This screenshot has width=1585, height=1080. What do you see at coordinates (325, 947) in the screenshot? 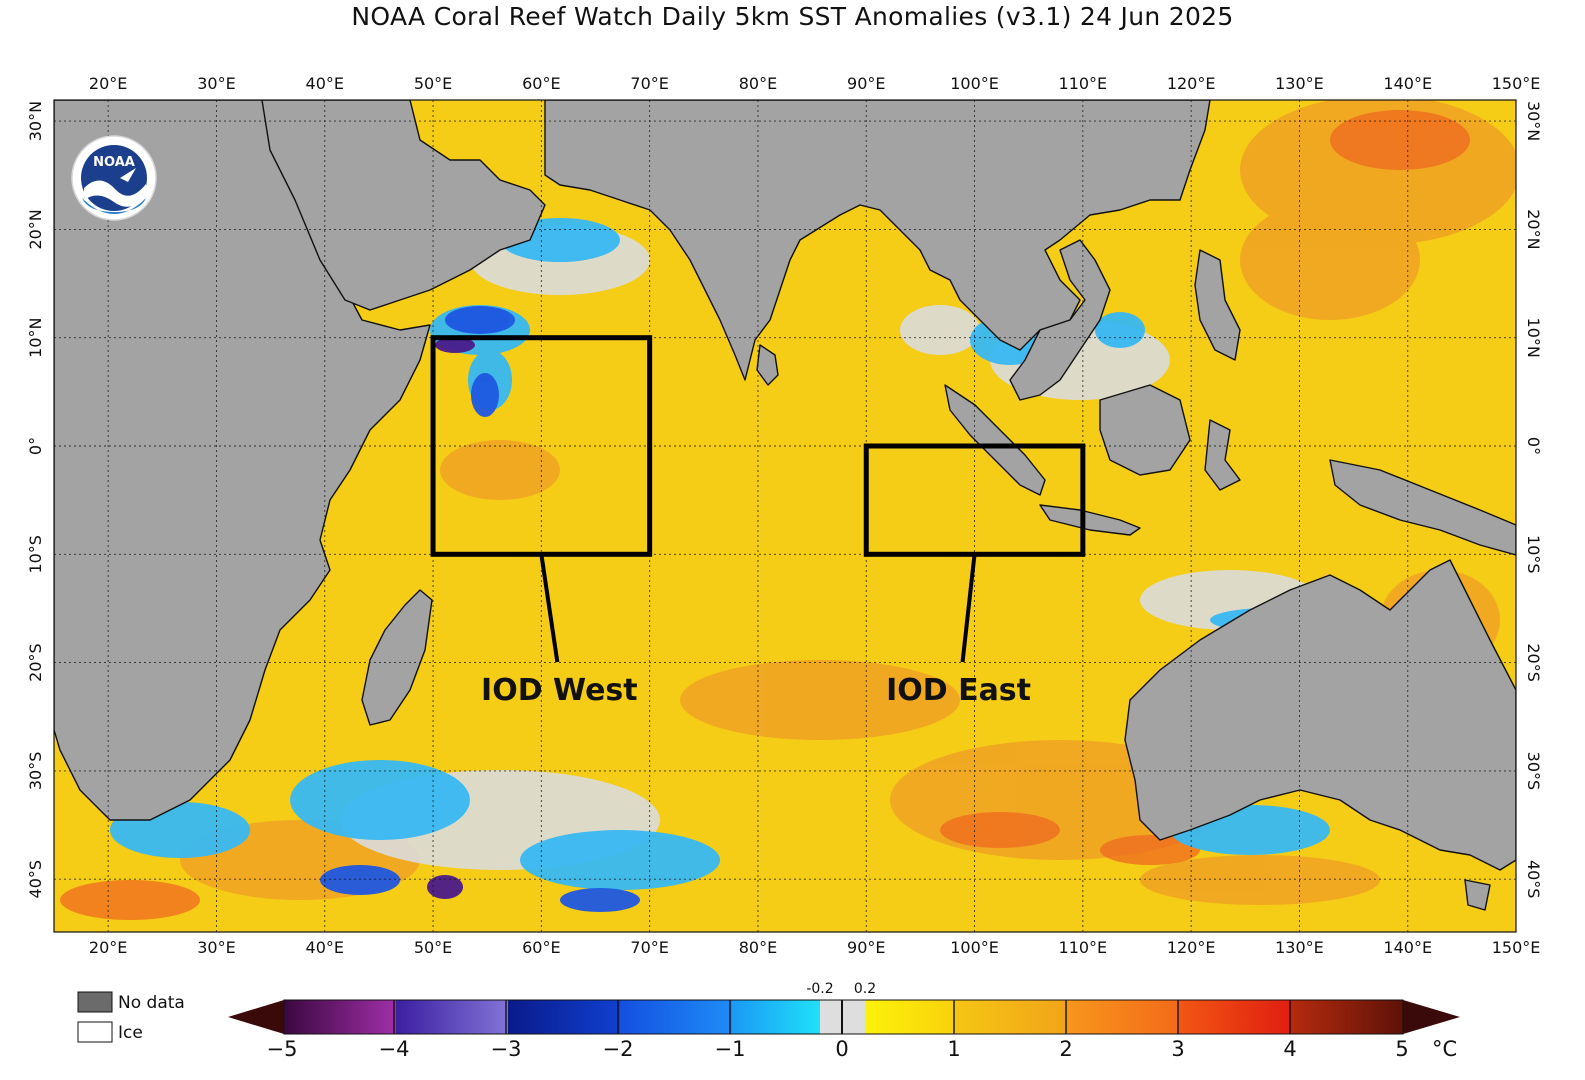
I see `lon-tick-bottom: 40°E` at bounding box center [325, 947].